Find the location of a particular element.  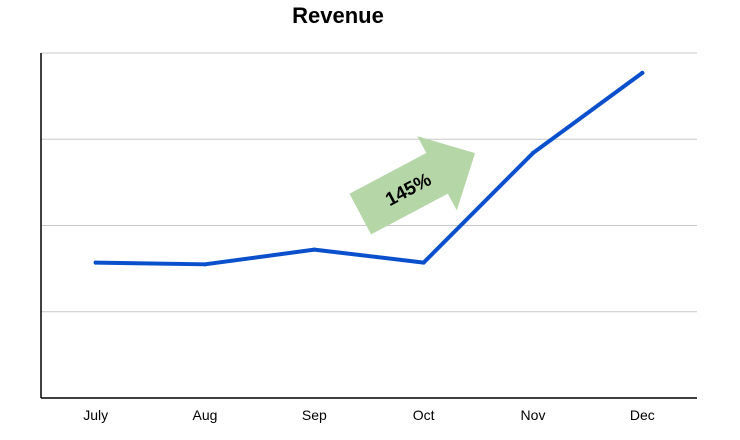

x-tick-label: Sep is located at coordinates (314, 415).